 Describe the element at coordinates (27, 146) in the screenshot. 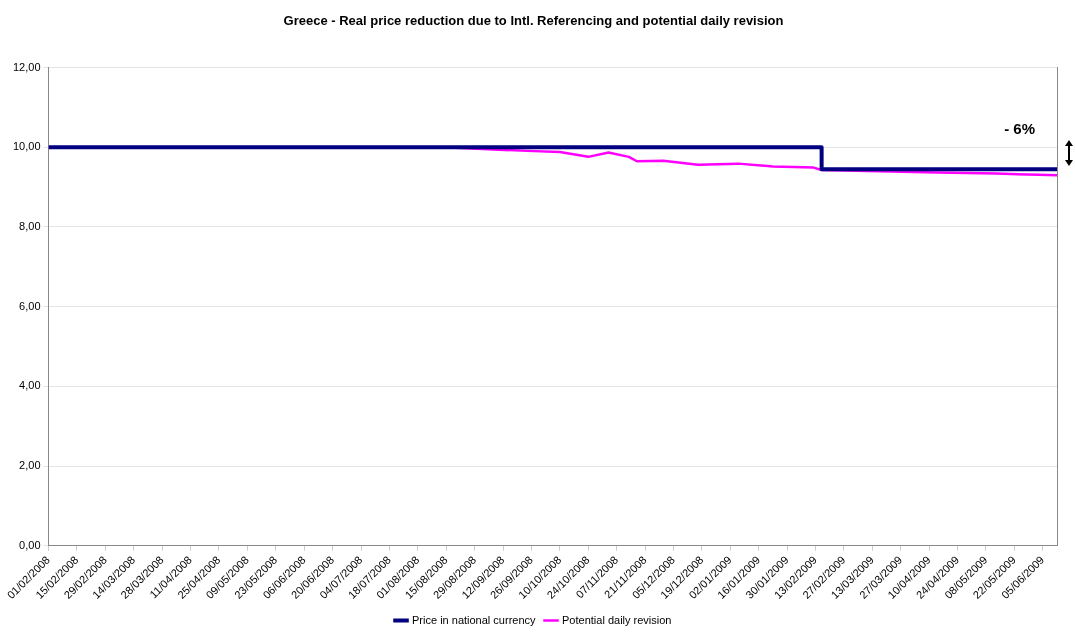

I see `y-tick-label: 10,00` at that location.